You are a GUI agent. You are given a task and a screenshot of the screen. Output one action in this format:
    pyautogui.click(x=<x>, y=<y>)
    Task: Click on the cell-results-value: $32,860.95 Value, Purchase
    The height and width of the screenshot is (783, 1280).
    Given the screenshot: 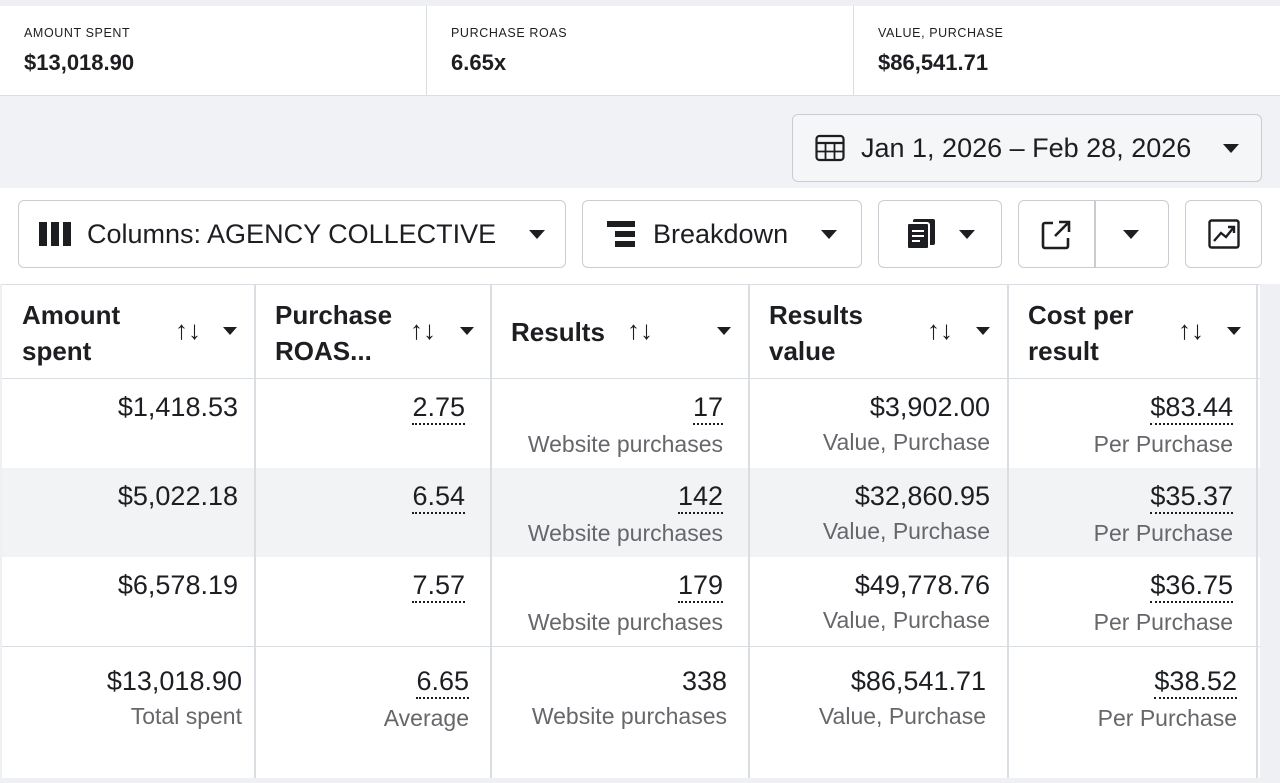 What is the action you would take?
    pyautogui.click(x=869, y=507)
    